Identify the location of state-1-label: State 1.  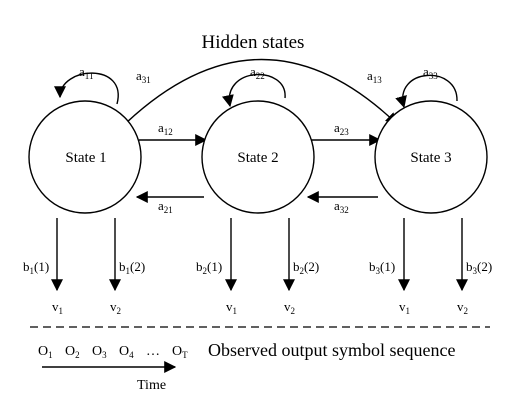
(85, 158).